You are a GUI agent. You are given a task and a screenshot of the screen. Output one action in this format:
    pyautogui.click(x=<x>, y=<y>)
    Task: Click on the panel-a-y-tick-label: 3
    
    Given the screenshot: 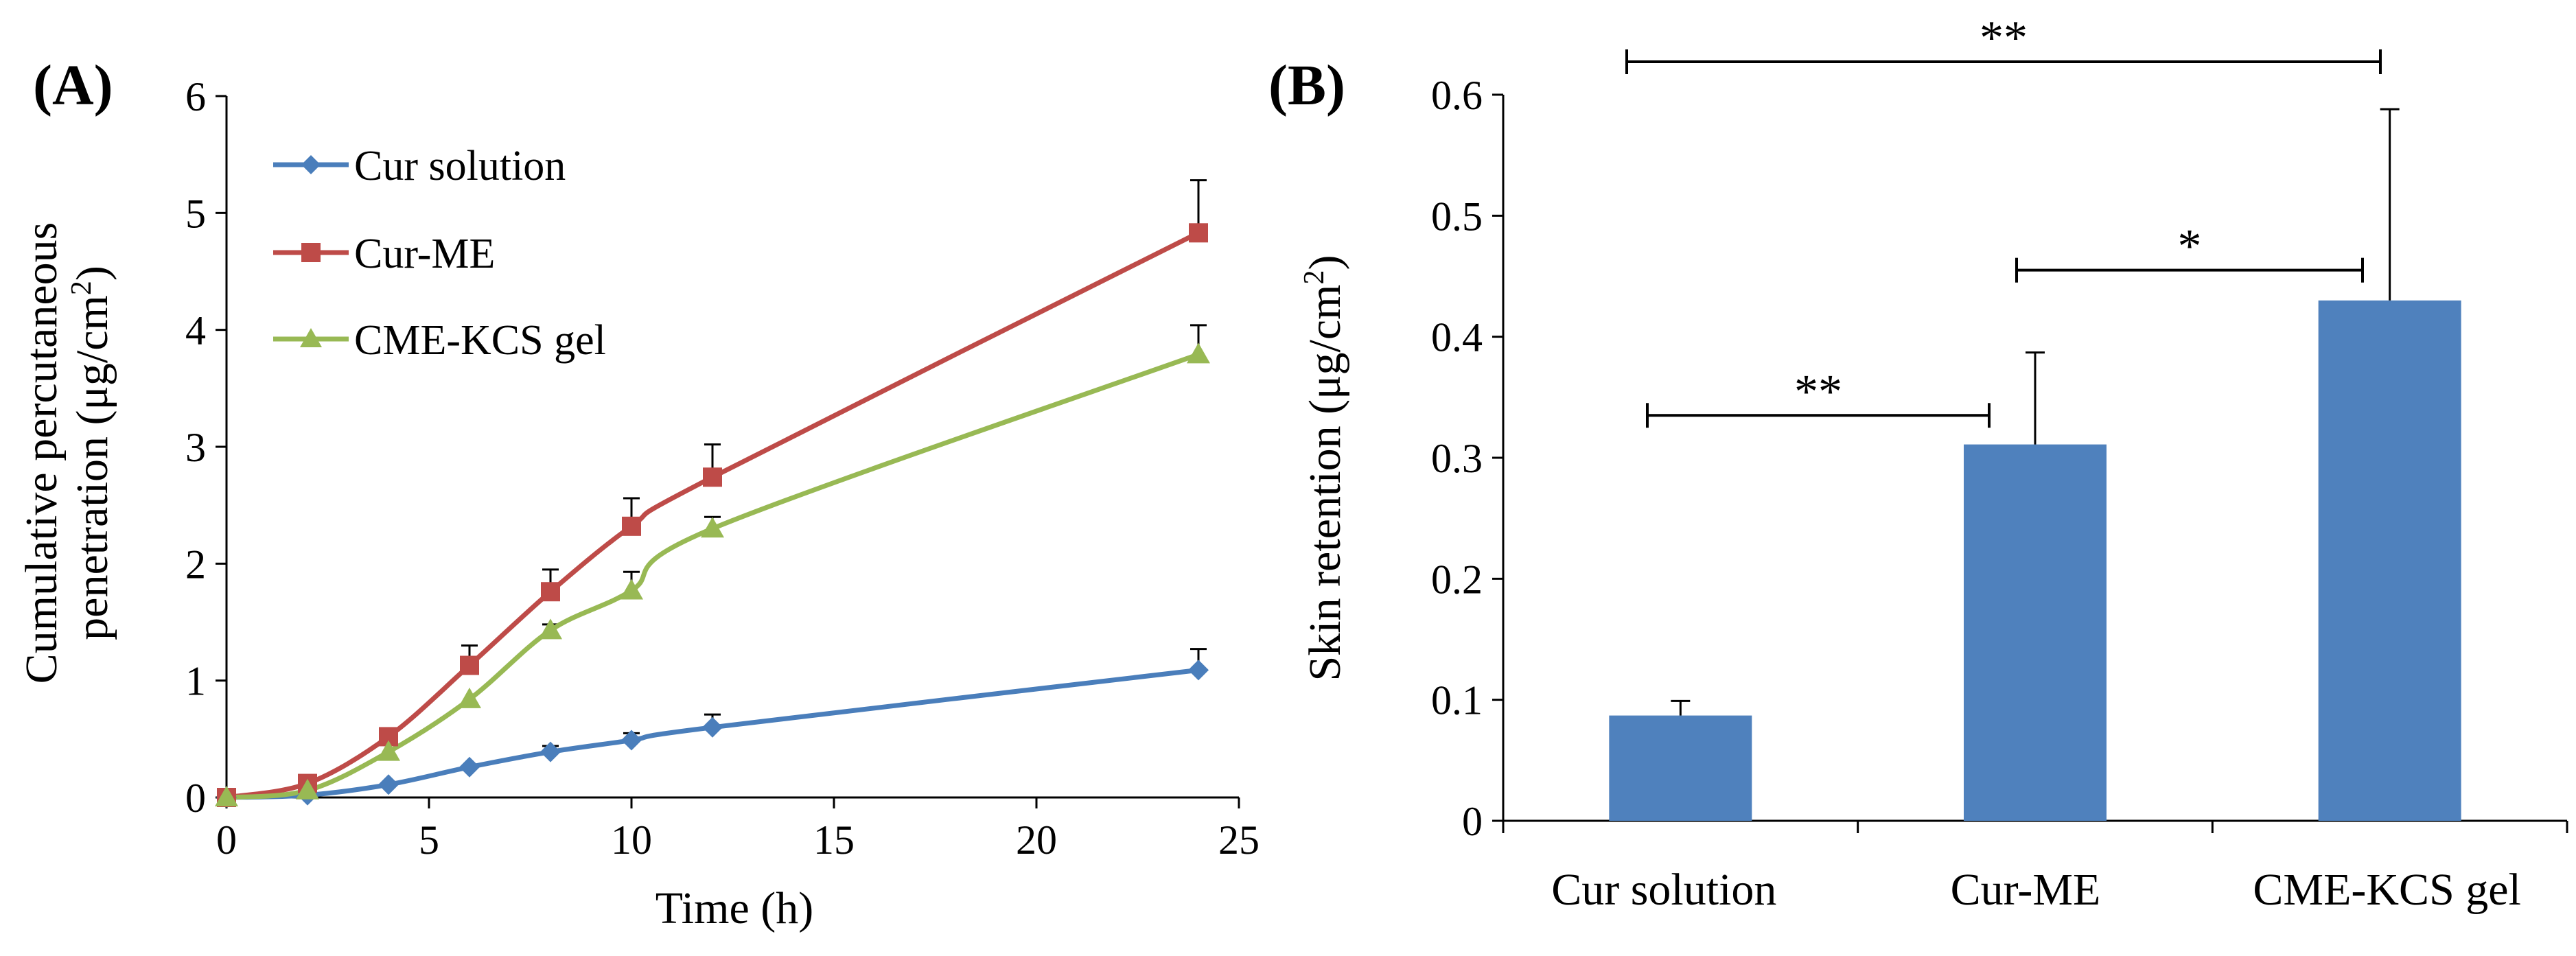 What is the action you would take?
    pyautogui.click(x=195, y=448)
    